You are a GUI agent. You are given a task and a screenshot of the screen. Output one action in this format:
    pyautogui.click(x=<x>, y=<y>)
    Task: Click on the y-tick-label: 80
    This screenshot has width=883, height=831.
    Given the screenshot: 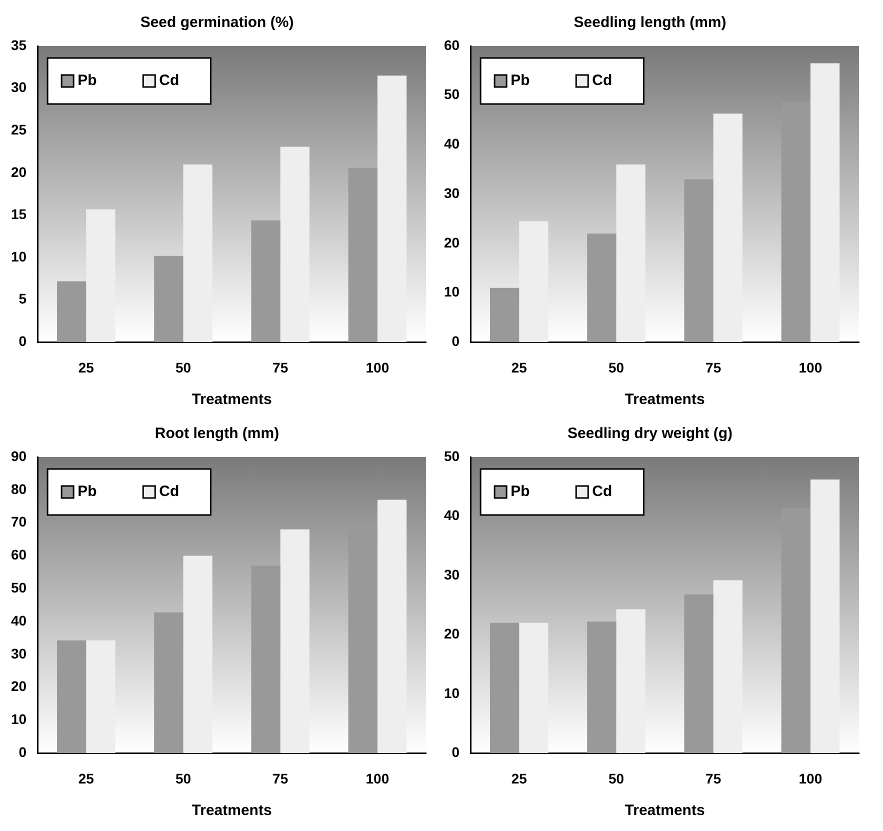 What is the action you would take?
    pyautogui.click(x=18, y=488)
    